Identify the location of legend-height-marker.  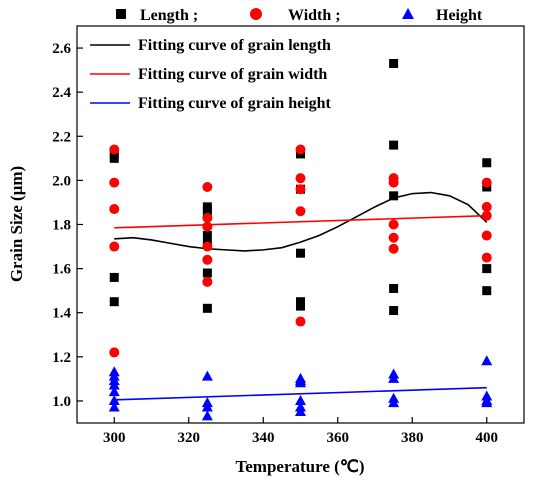
(408, 13).